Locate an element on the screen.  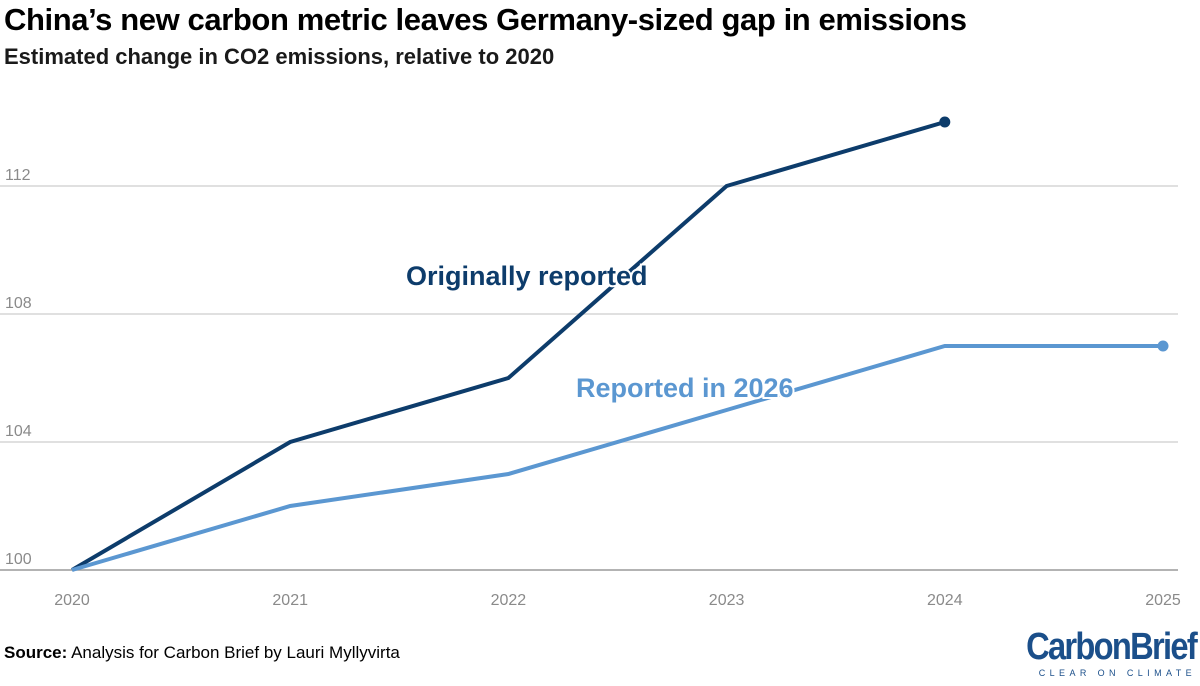
y-tick-label: 104 is located at coordinates (18, 431).